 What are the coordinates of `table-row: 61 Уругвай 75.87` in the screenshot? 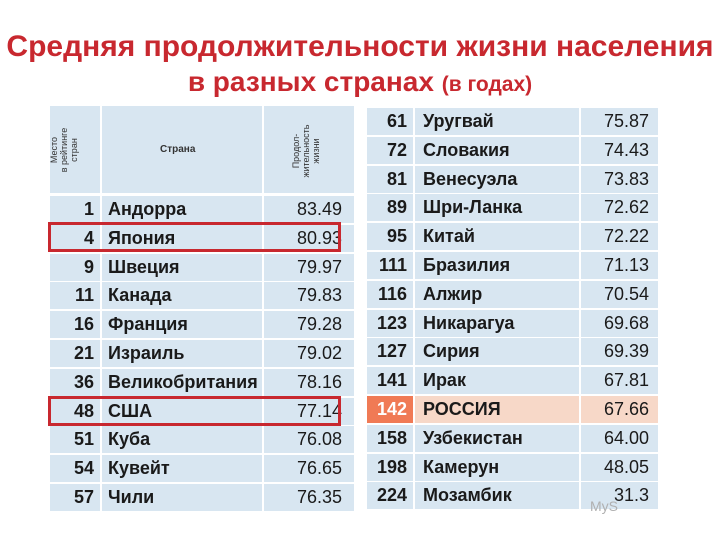 It's located at (512, 121).